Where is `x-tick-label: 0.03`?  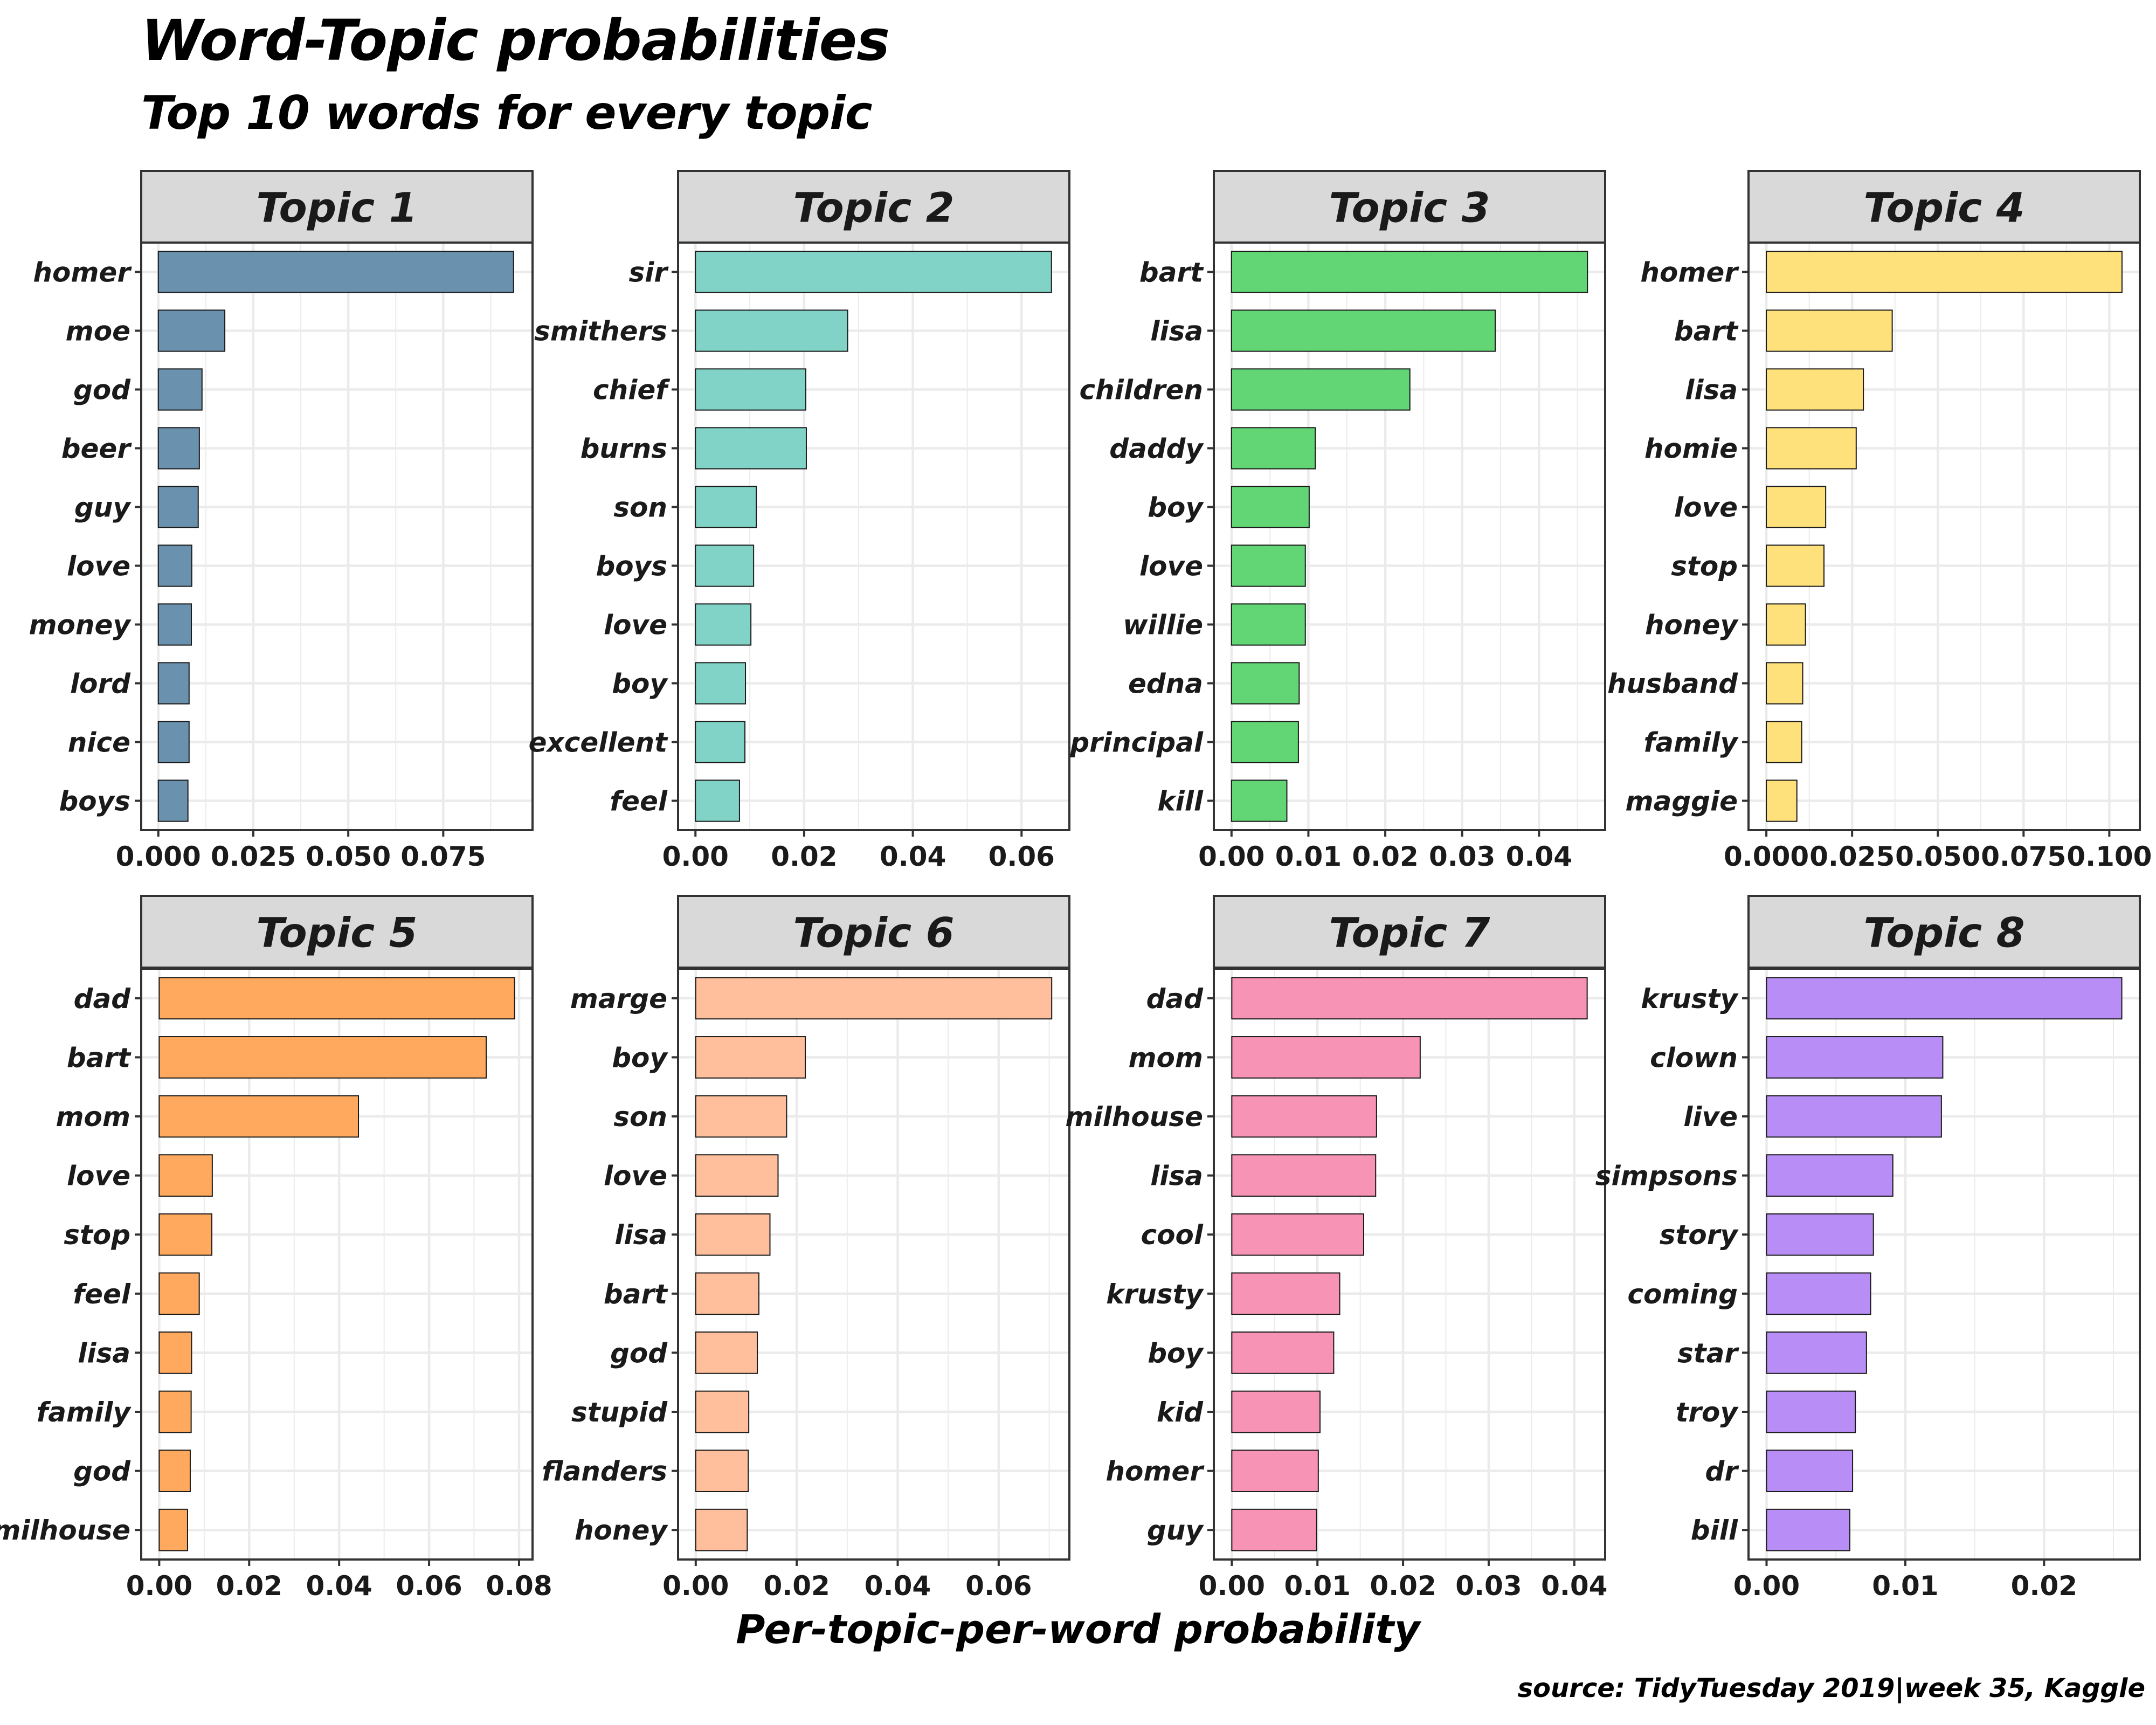 x-tick-label: 0.03 is located at coordinates (1462, 856).